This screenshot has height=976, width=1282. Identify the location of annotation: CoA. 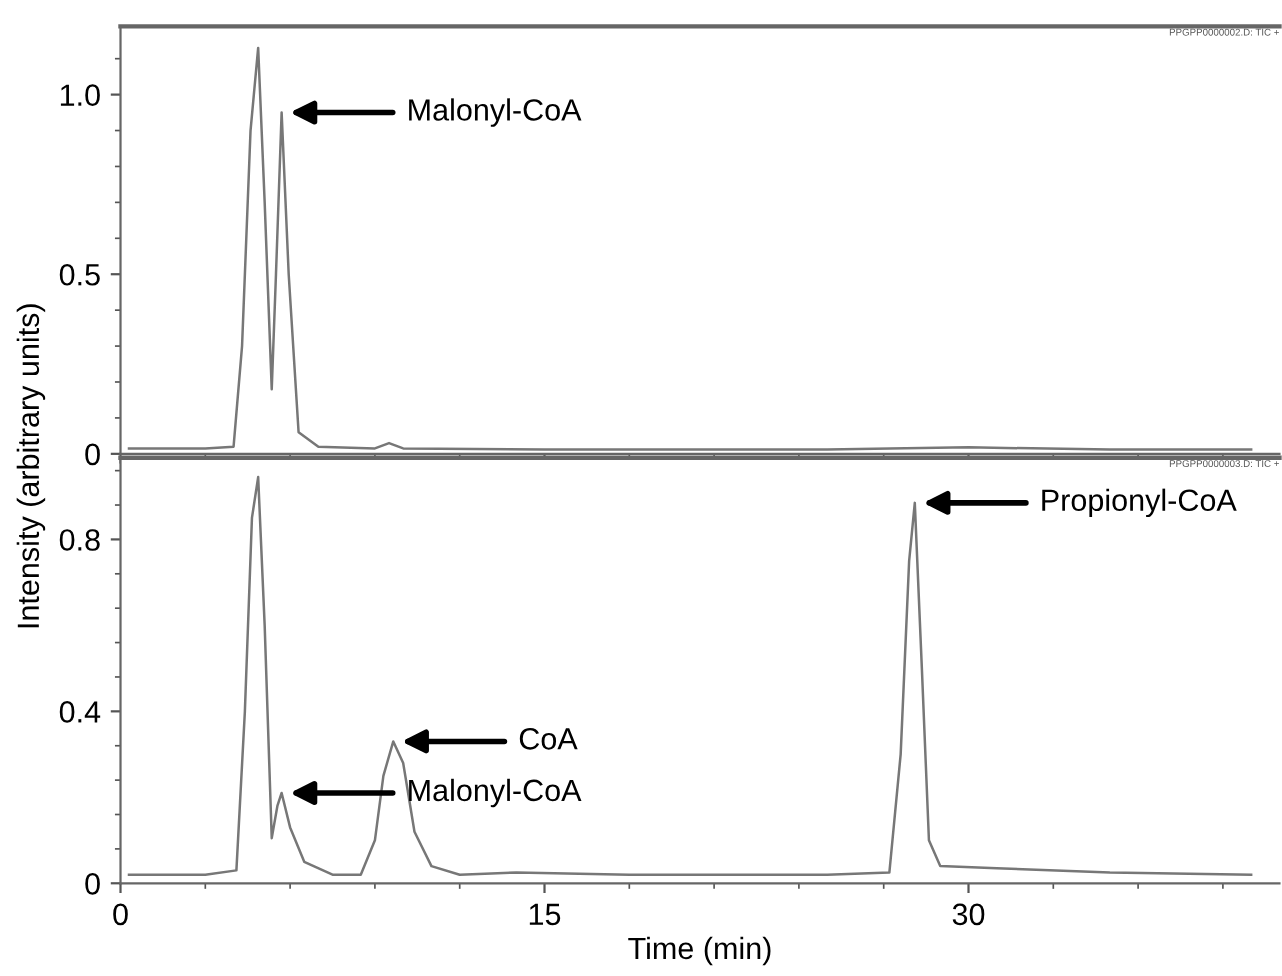
(548, 739).